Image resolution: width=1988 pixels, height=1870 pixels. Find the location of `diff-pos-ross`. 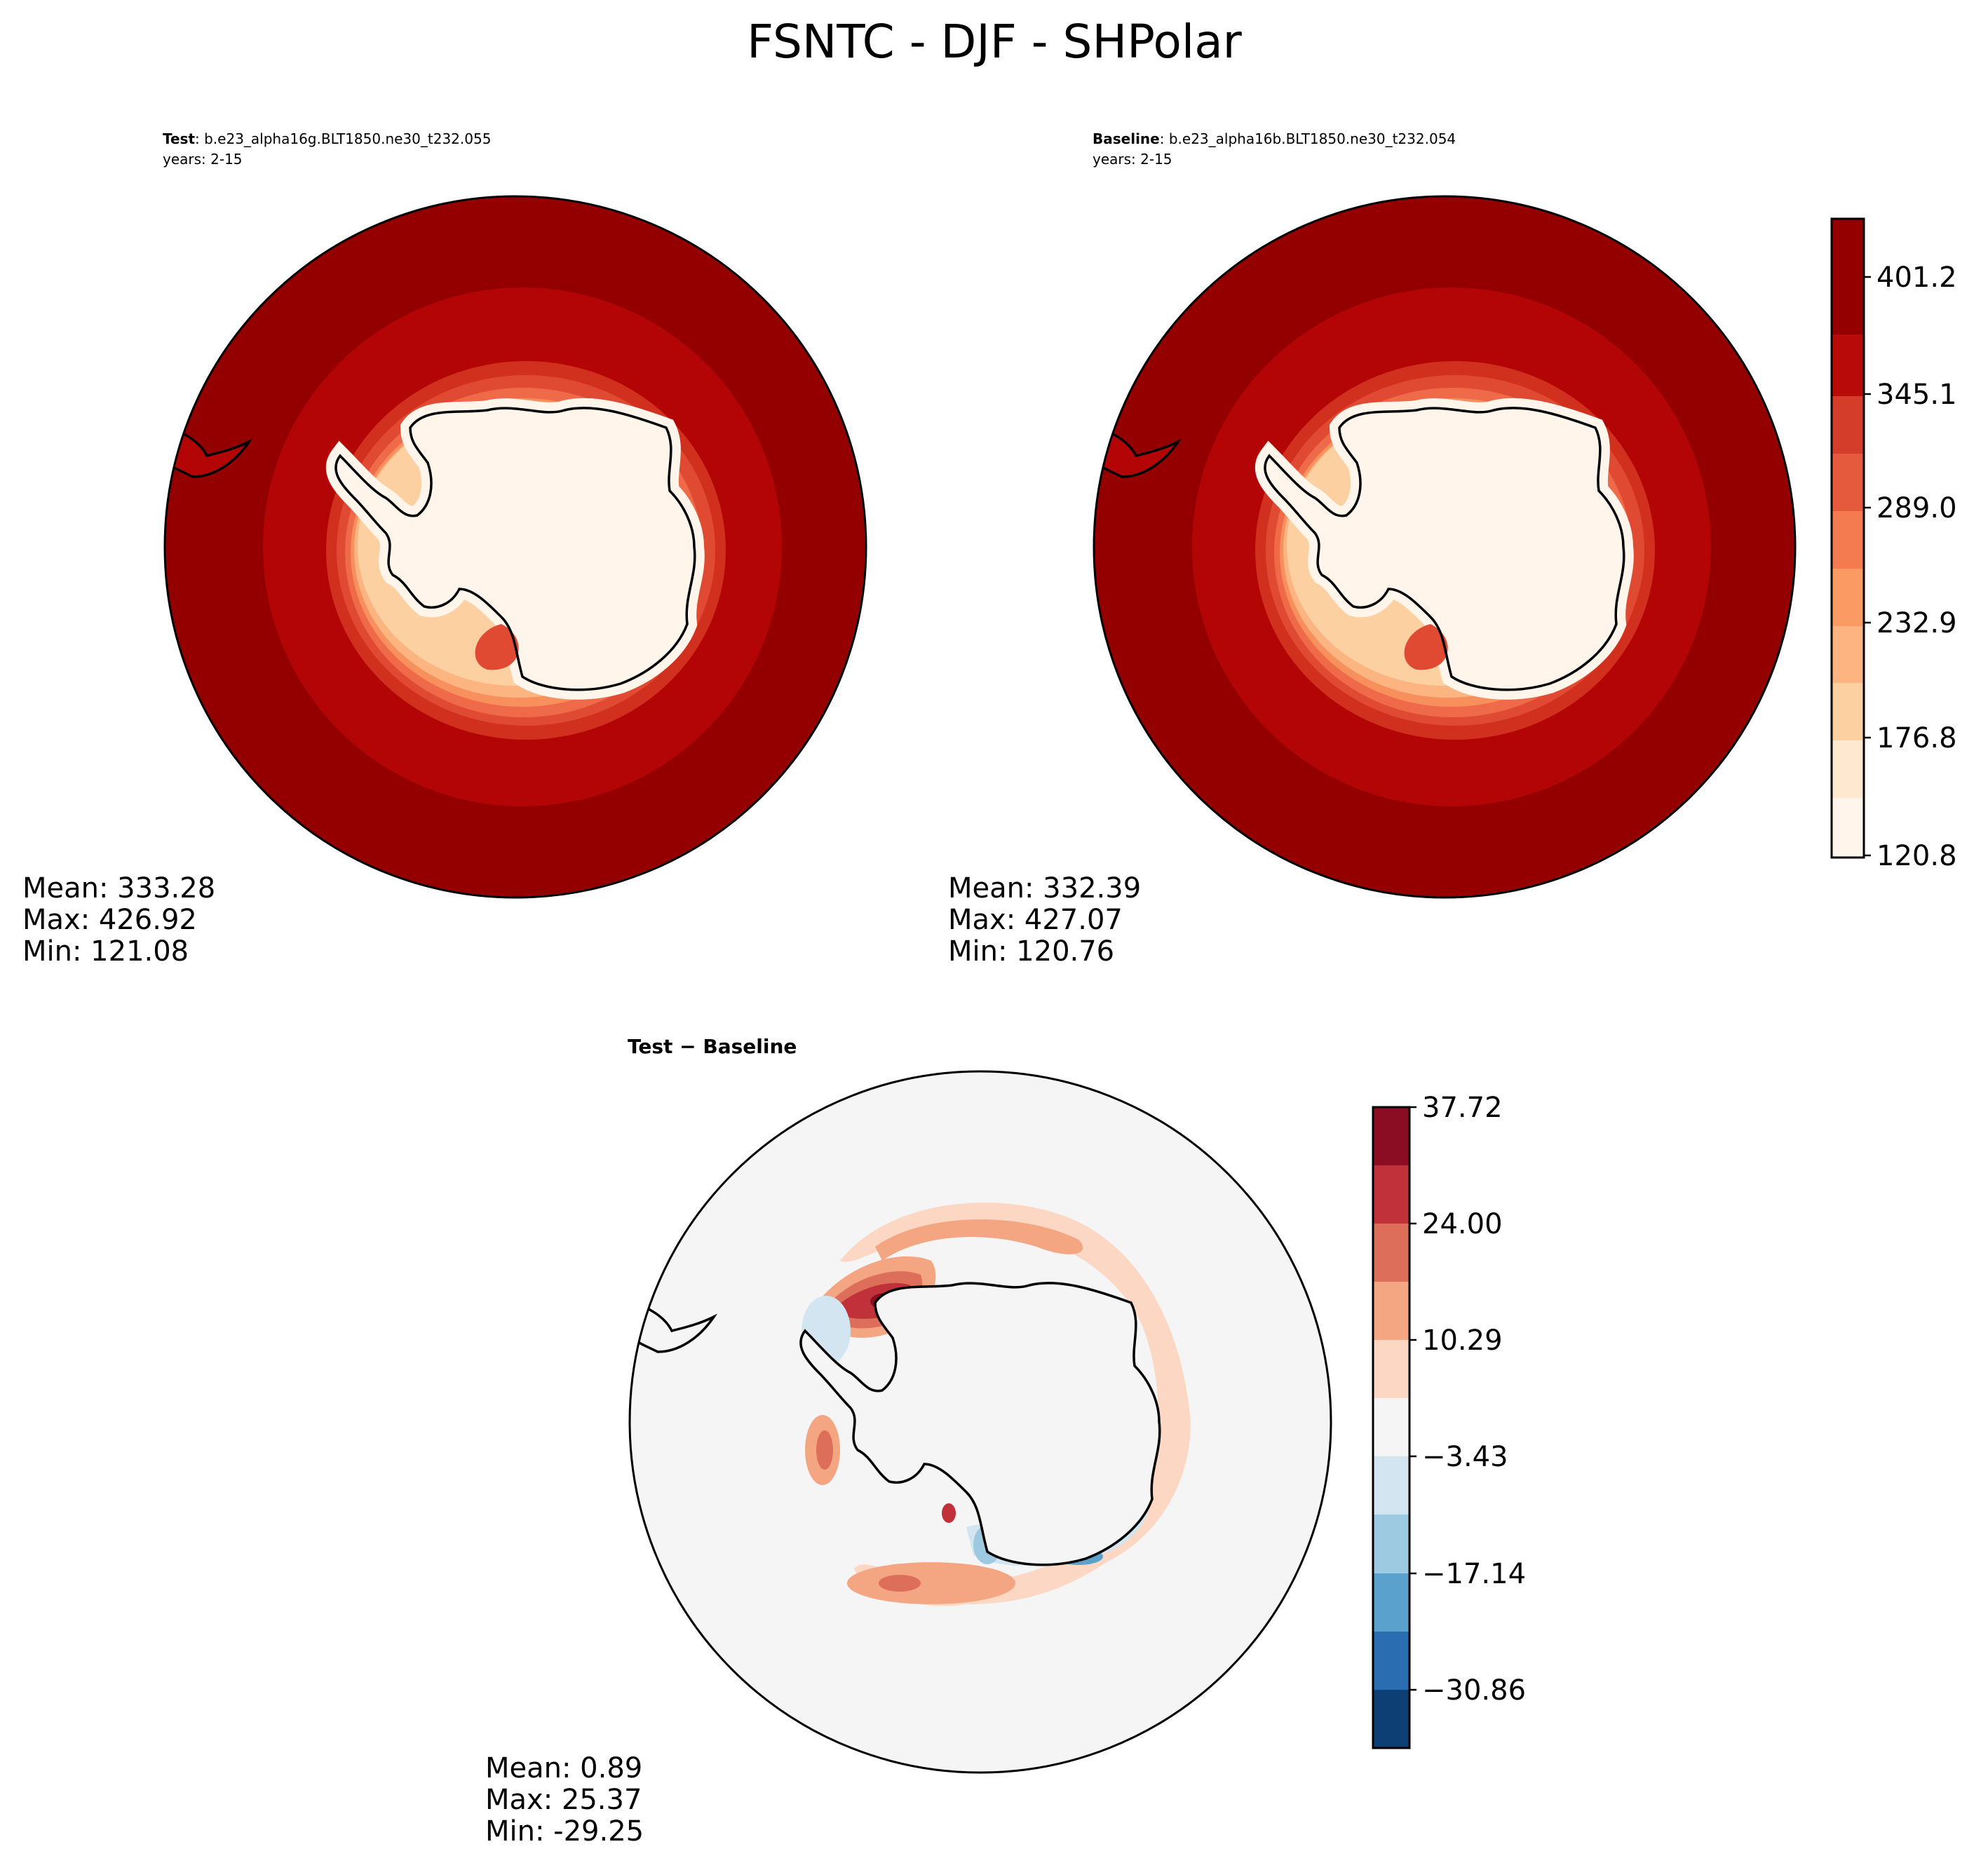

diff-pos-ross is located at coordinates (949, 1513).